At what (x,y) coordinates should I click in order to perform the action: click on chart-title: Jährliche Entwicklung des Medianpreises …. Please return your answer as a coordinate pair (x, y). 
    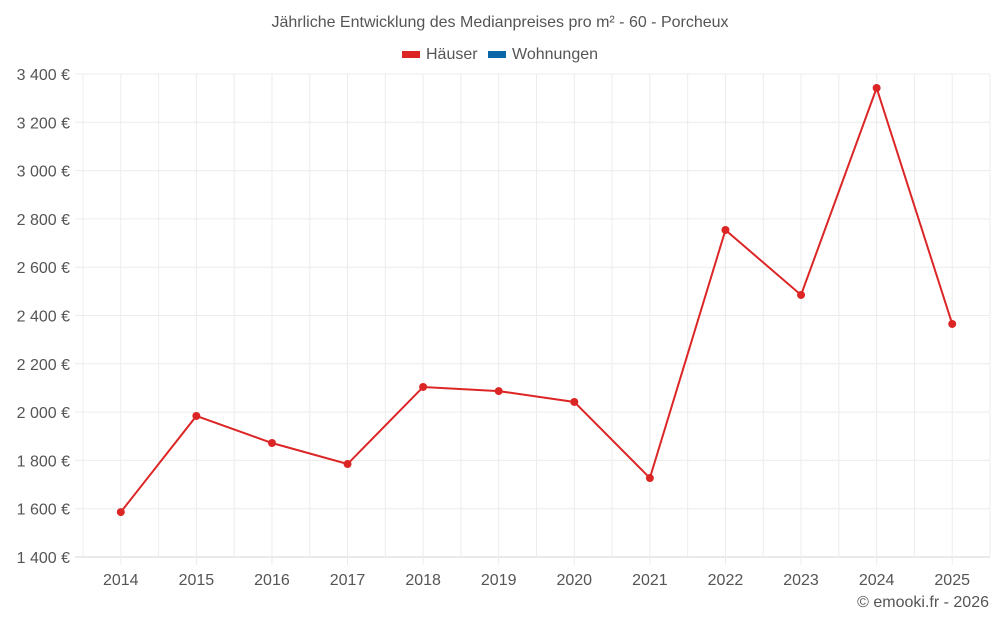
    Looking at the image, I should click on (500, 22).